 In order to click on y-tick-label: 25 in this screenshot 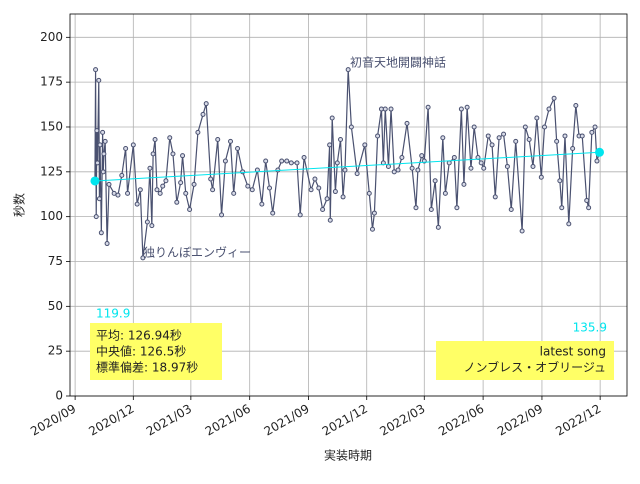, I will do `click(55, 351)`.